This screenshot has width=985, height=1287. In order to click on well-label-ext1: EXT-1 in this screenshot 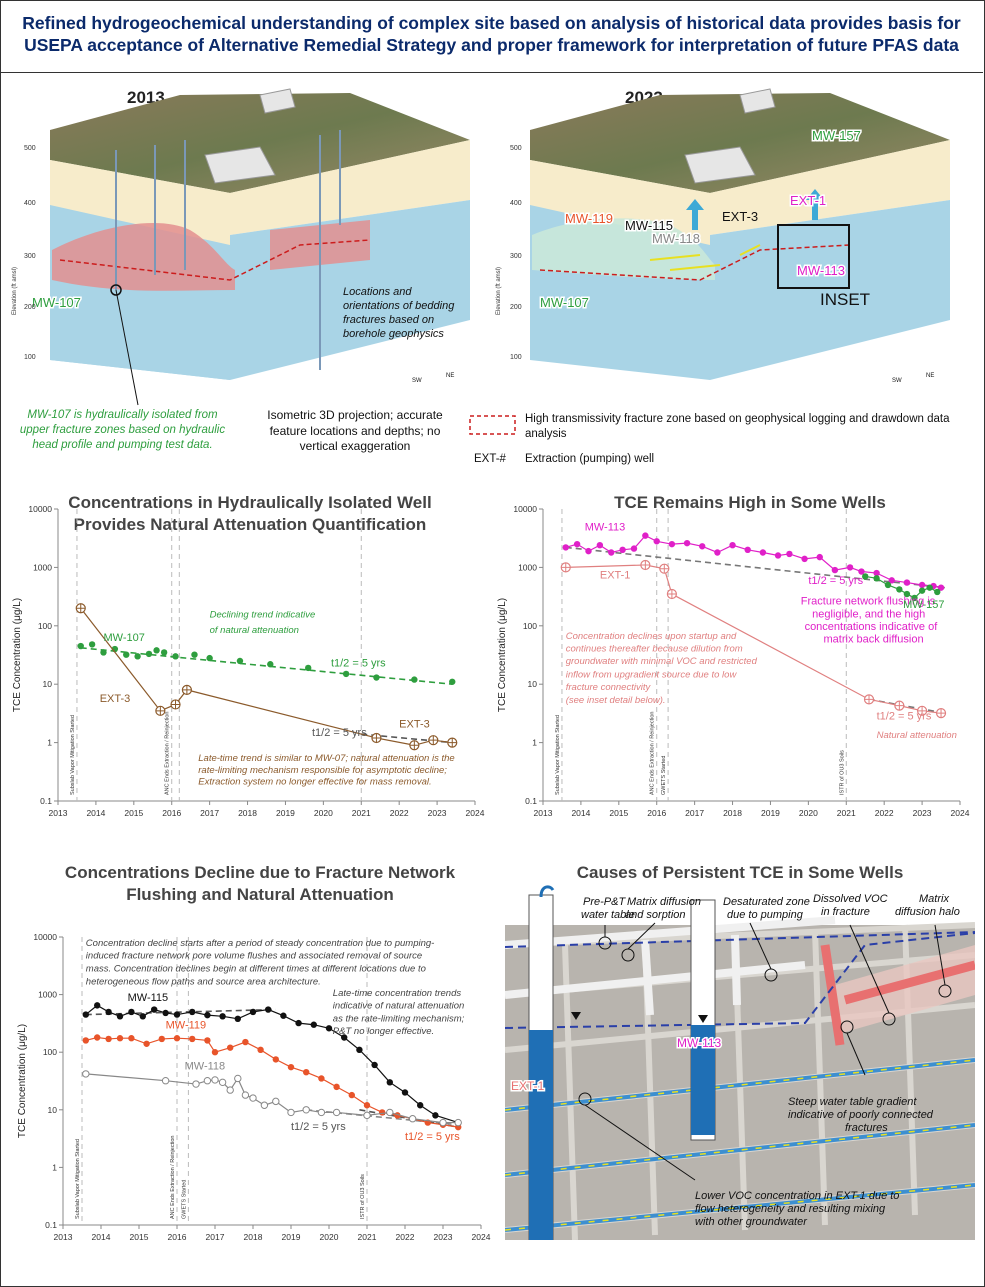, I will do `click(808, 200)`.